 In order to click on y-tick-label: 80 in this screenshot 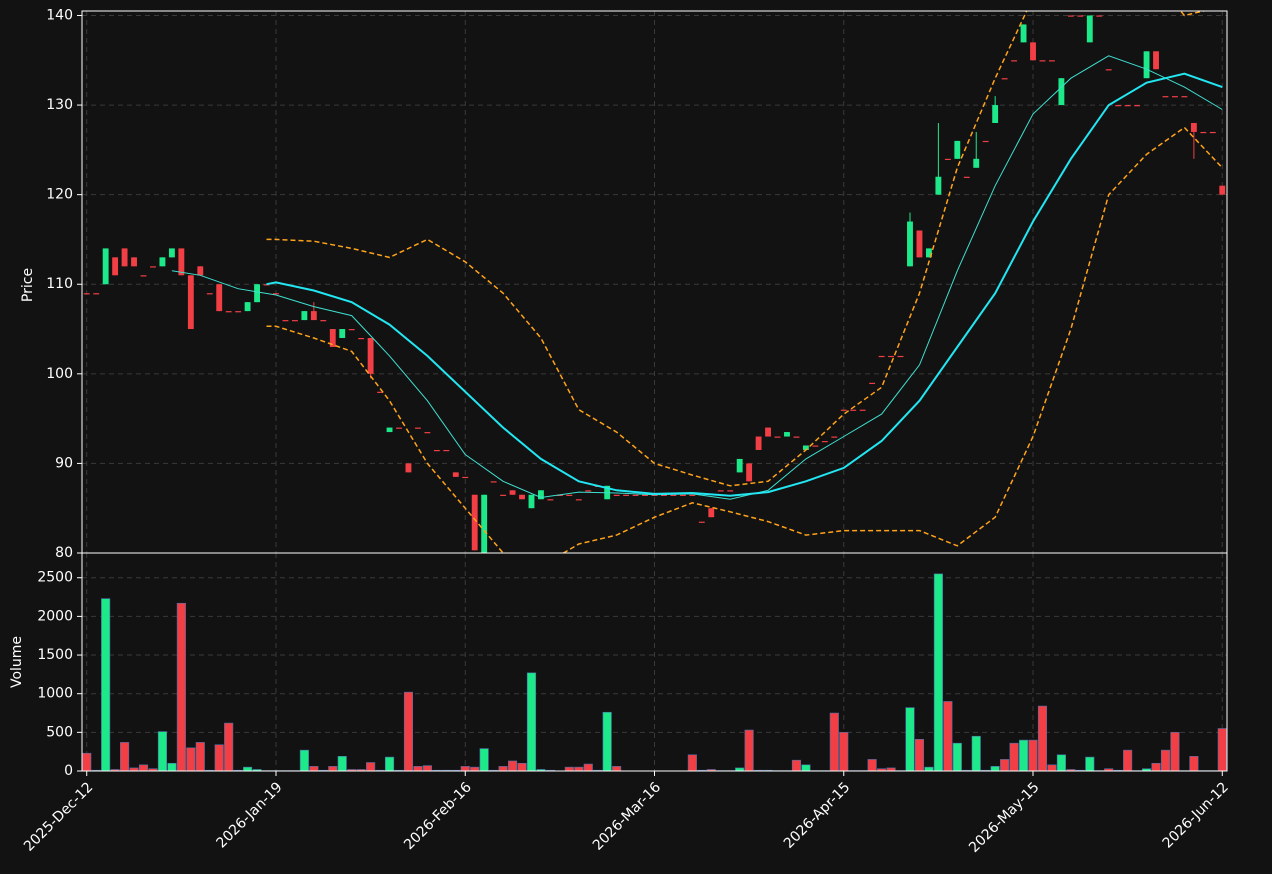, I will do `click(64, 553)`.